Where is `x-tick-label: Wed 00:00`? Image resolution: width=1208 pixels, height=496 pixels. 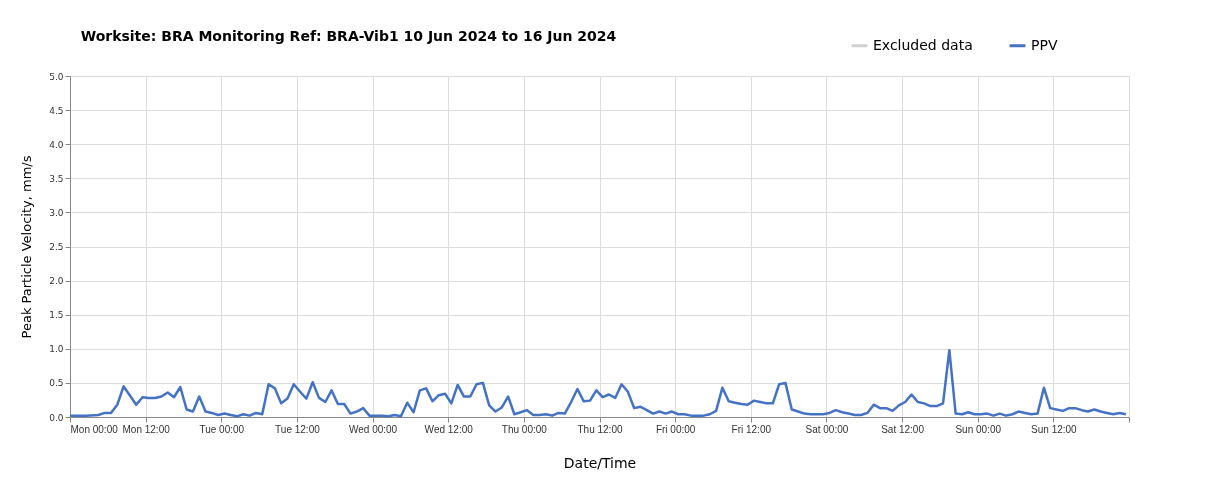
x-tick-label: Wed 00:00 is located at coordinates (373, 429).